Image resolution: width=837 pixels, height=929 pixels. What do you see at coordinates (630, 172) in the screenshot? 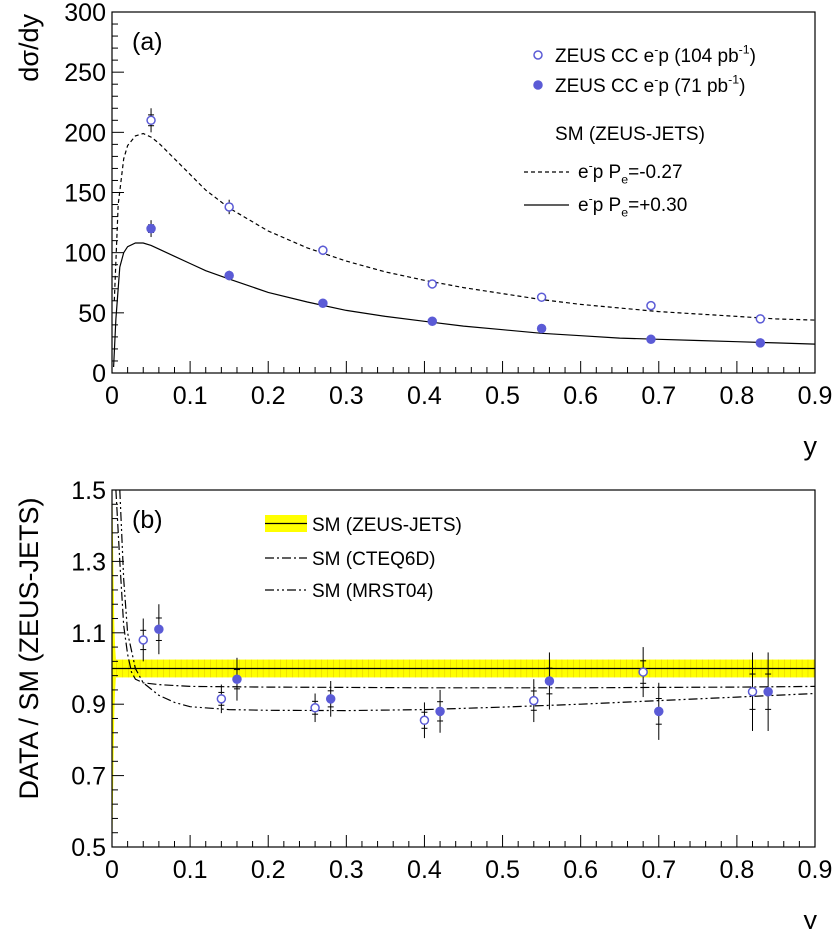
I see `legend-label: e-p Pe=-0.27` at bounding box center [630, 172].